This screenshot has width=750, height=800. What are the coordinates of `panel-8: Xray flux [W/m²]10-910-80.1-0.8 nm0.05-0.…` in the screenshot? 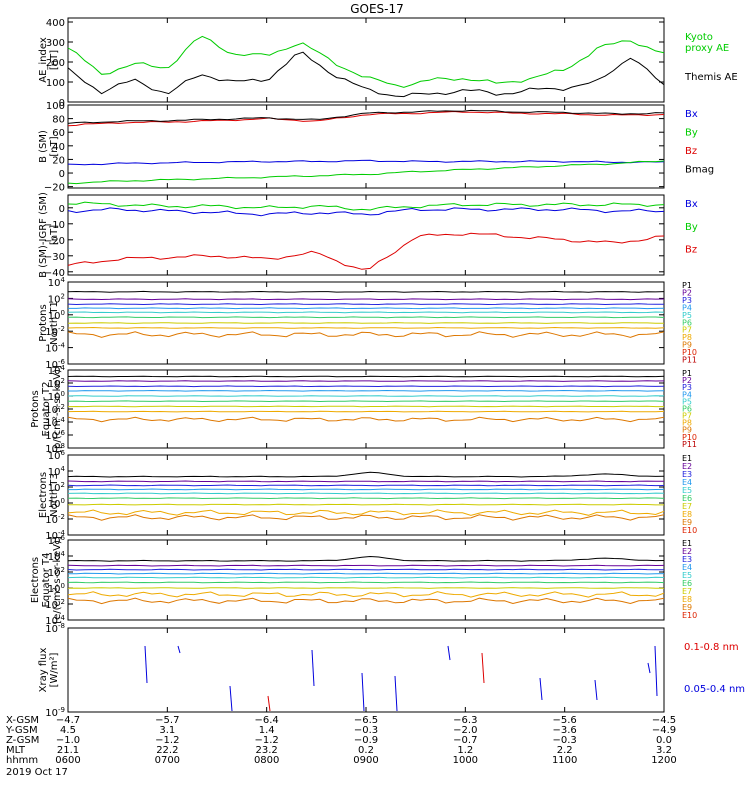 It's located at (391, 670).